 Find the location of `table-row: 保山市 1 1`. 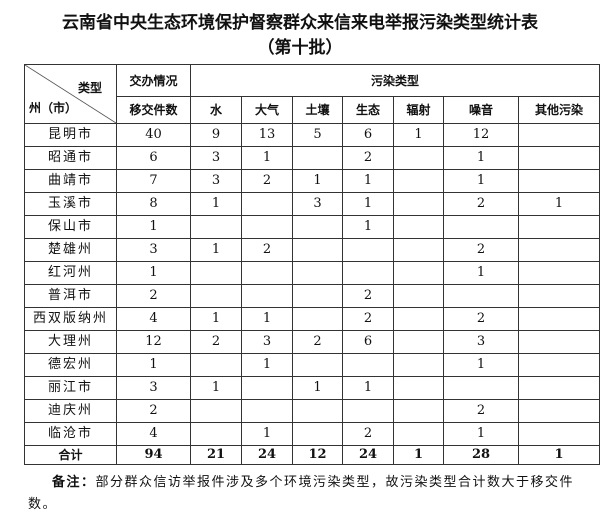

table-row: 保山市 1 1 is located at coordinates (312, 227).